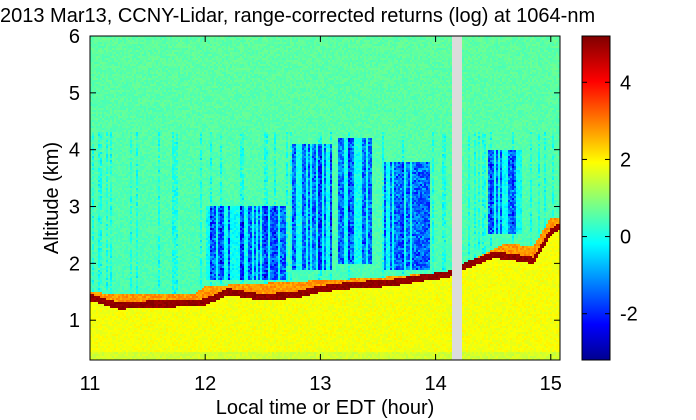 Image resolution: width=696 pixels, height=420 pixels. I want to click on x-tick-label: 11, so click(90, 384).